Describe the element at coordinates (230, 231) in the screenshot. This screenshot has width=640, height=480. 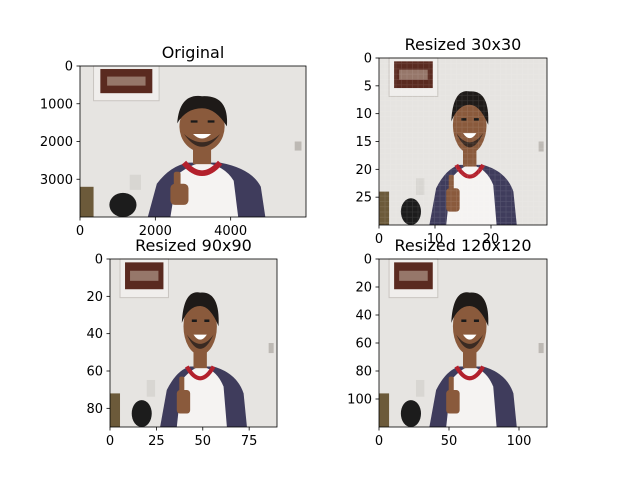
I see `x-tick-label: 4000` at that location.